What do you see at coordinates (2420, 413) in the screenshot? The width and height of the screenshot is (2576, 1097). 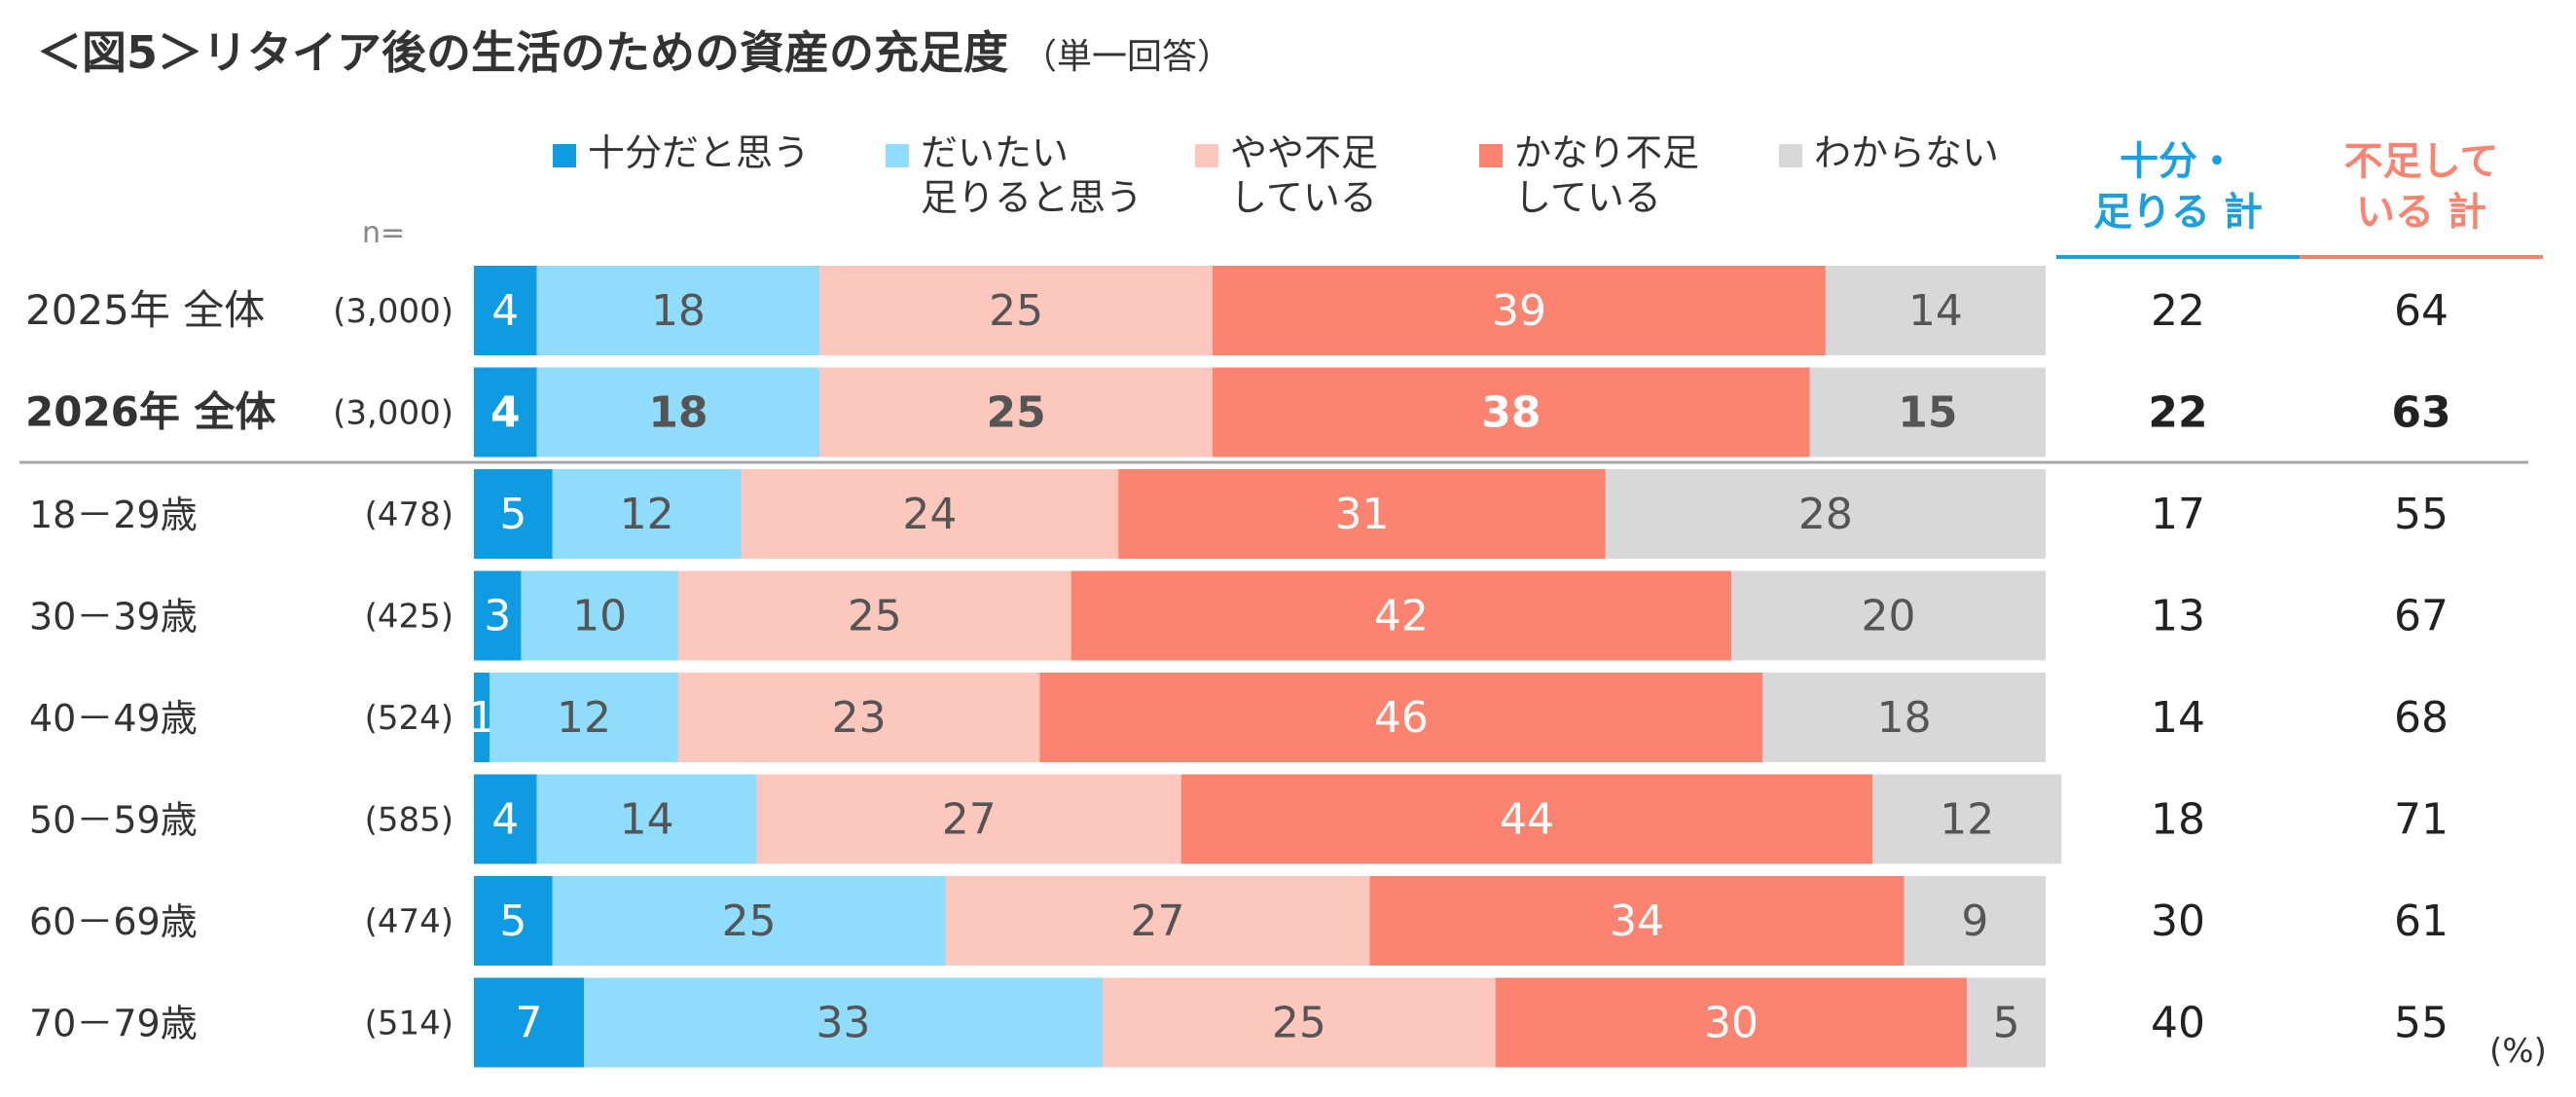 I see `total-value: 63` at bounding box center [2420, 413].